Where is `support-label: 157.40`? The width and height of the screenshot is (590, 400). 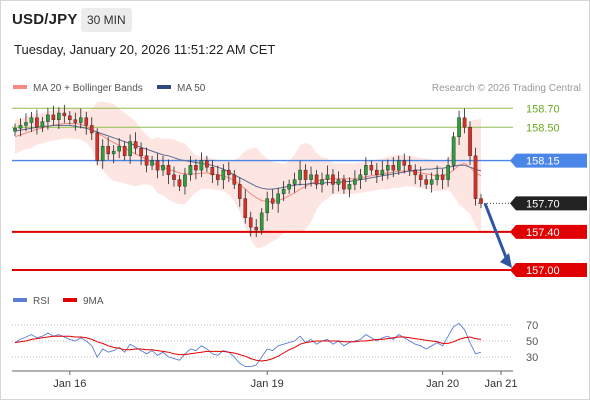
support-label: 157.40 is located at coordinates (543, 233).